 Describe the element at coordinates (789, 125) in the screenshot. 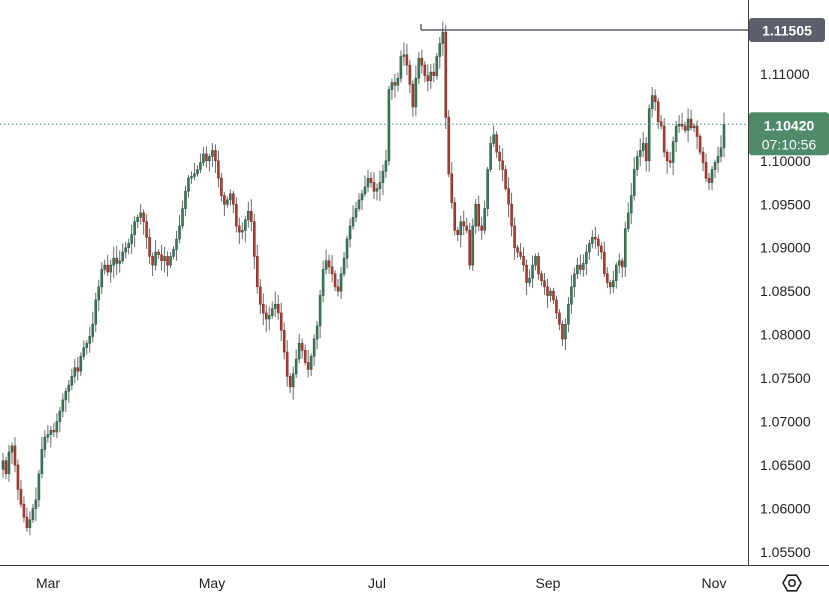

I see `last-price-label: 1.10420` at that location.